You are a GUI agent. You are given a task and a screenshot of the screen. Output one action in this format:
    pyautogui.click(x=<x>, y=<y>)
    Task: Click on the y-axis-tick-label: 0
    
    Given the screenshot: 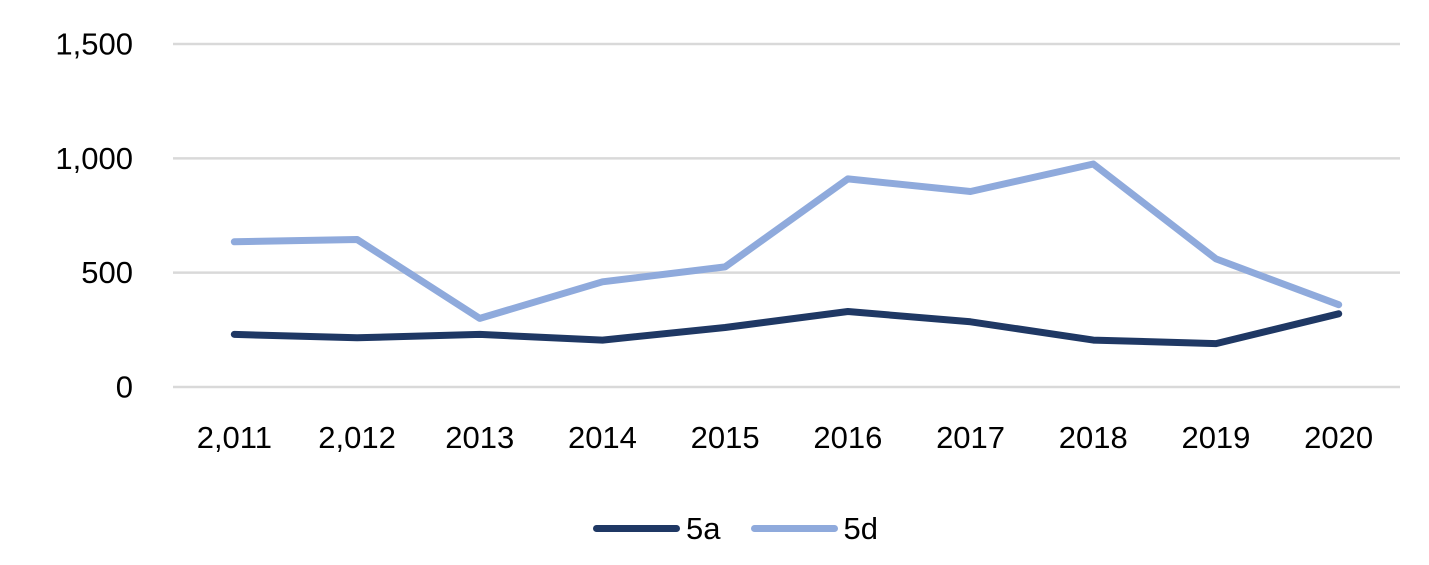 What is the action you would take?
    pyautogui.click(x=124, y=387)
    